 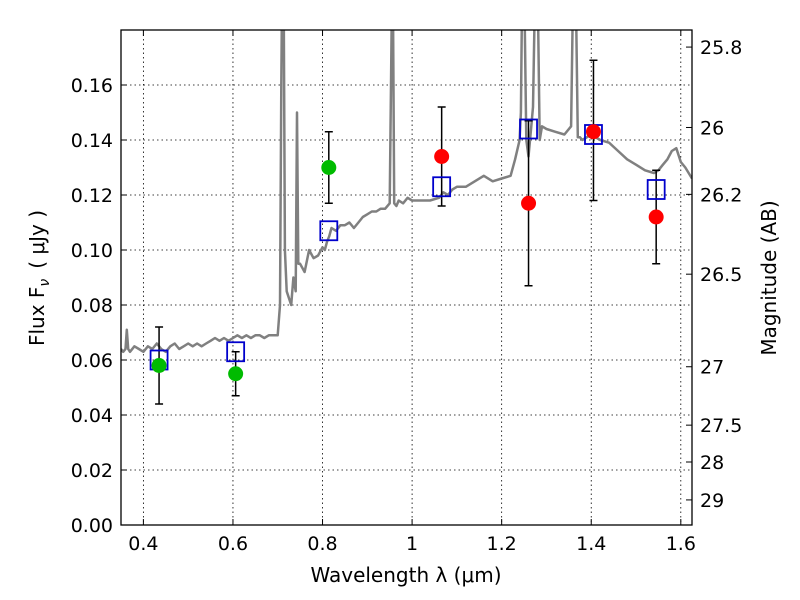 I want to click on y2-tick-labels: 25.8 26 26.2 26.5 27 27.5 28 29, so click(x=721, y=274).